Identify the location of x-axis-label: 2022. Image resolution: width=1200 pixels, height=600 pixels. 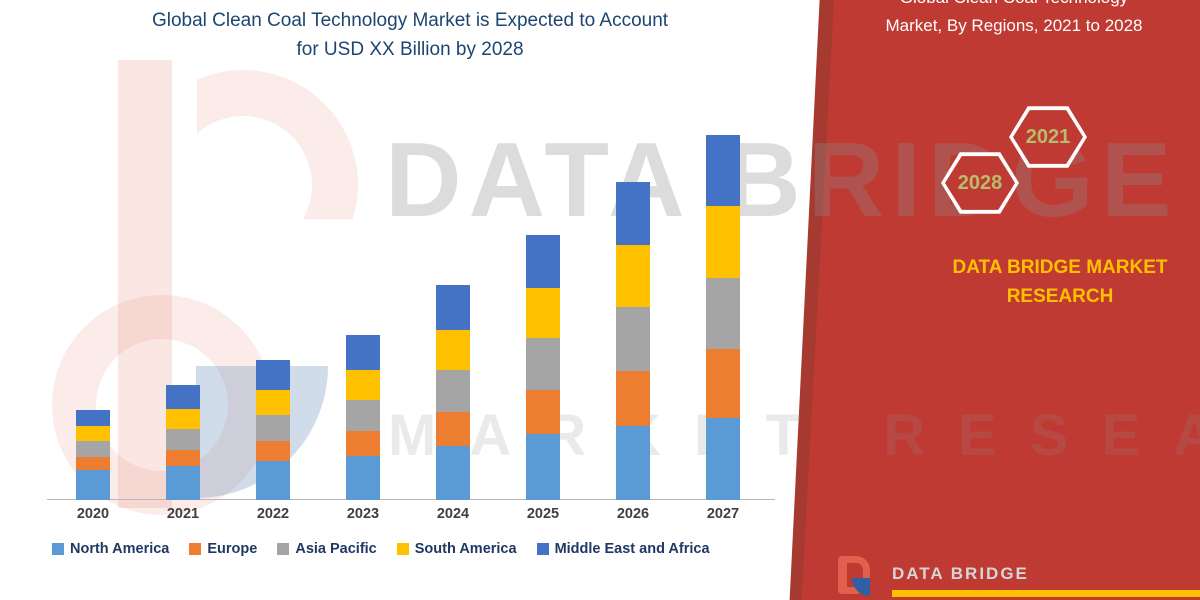
(273, 514).